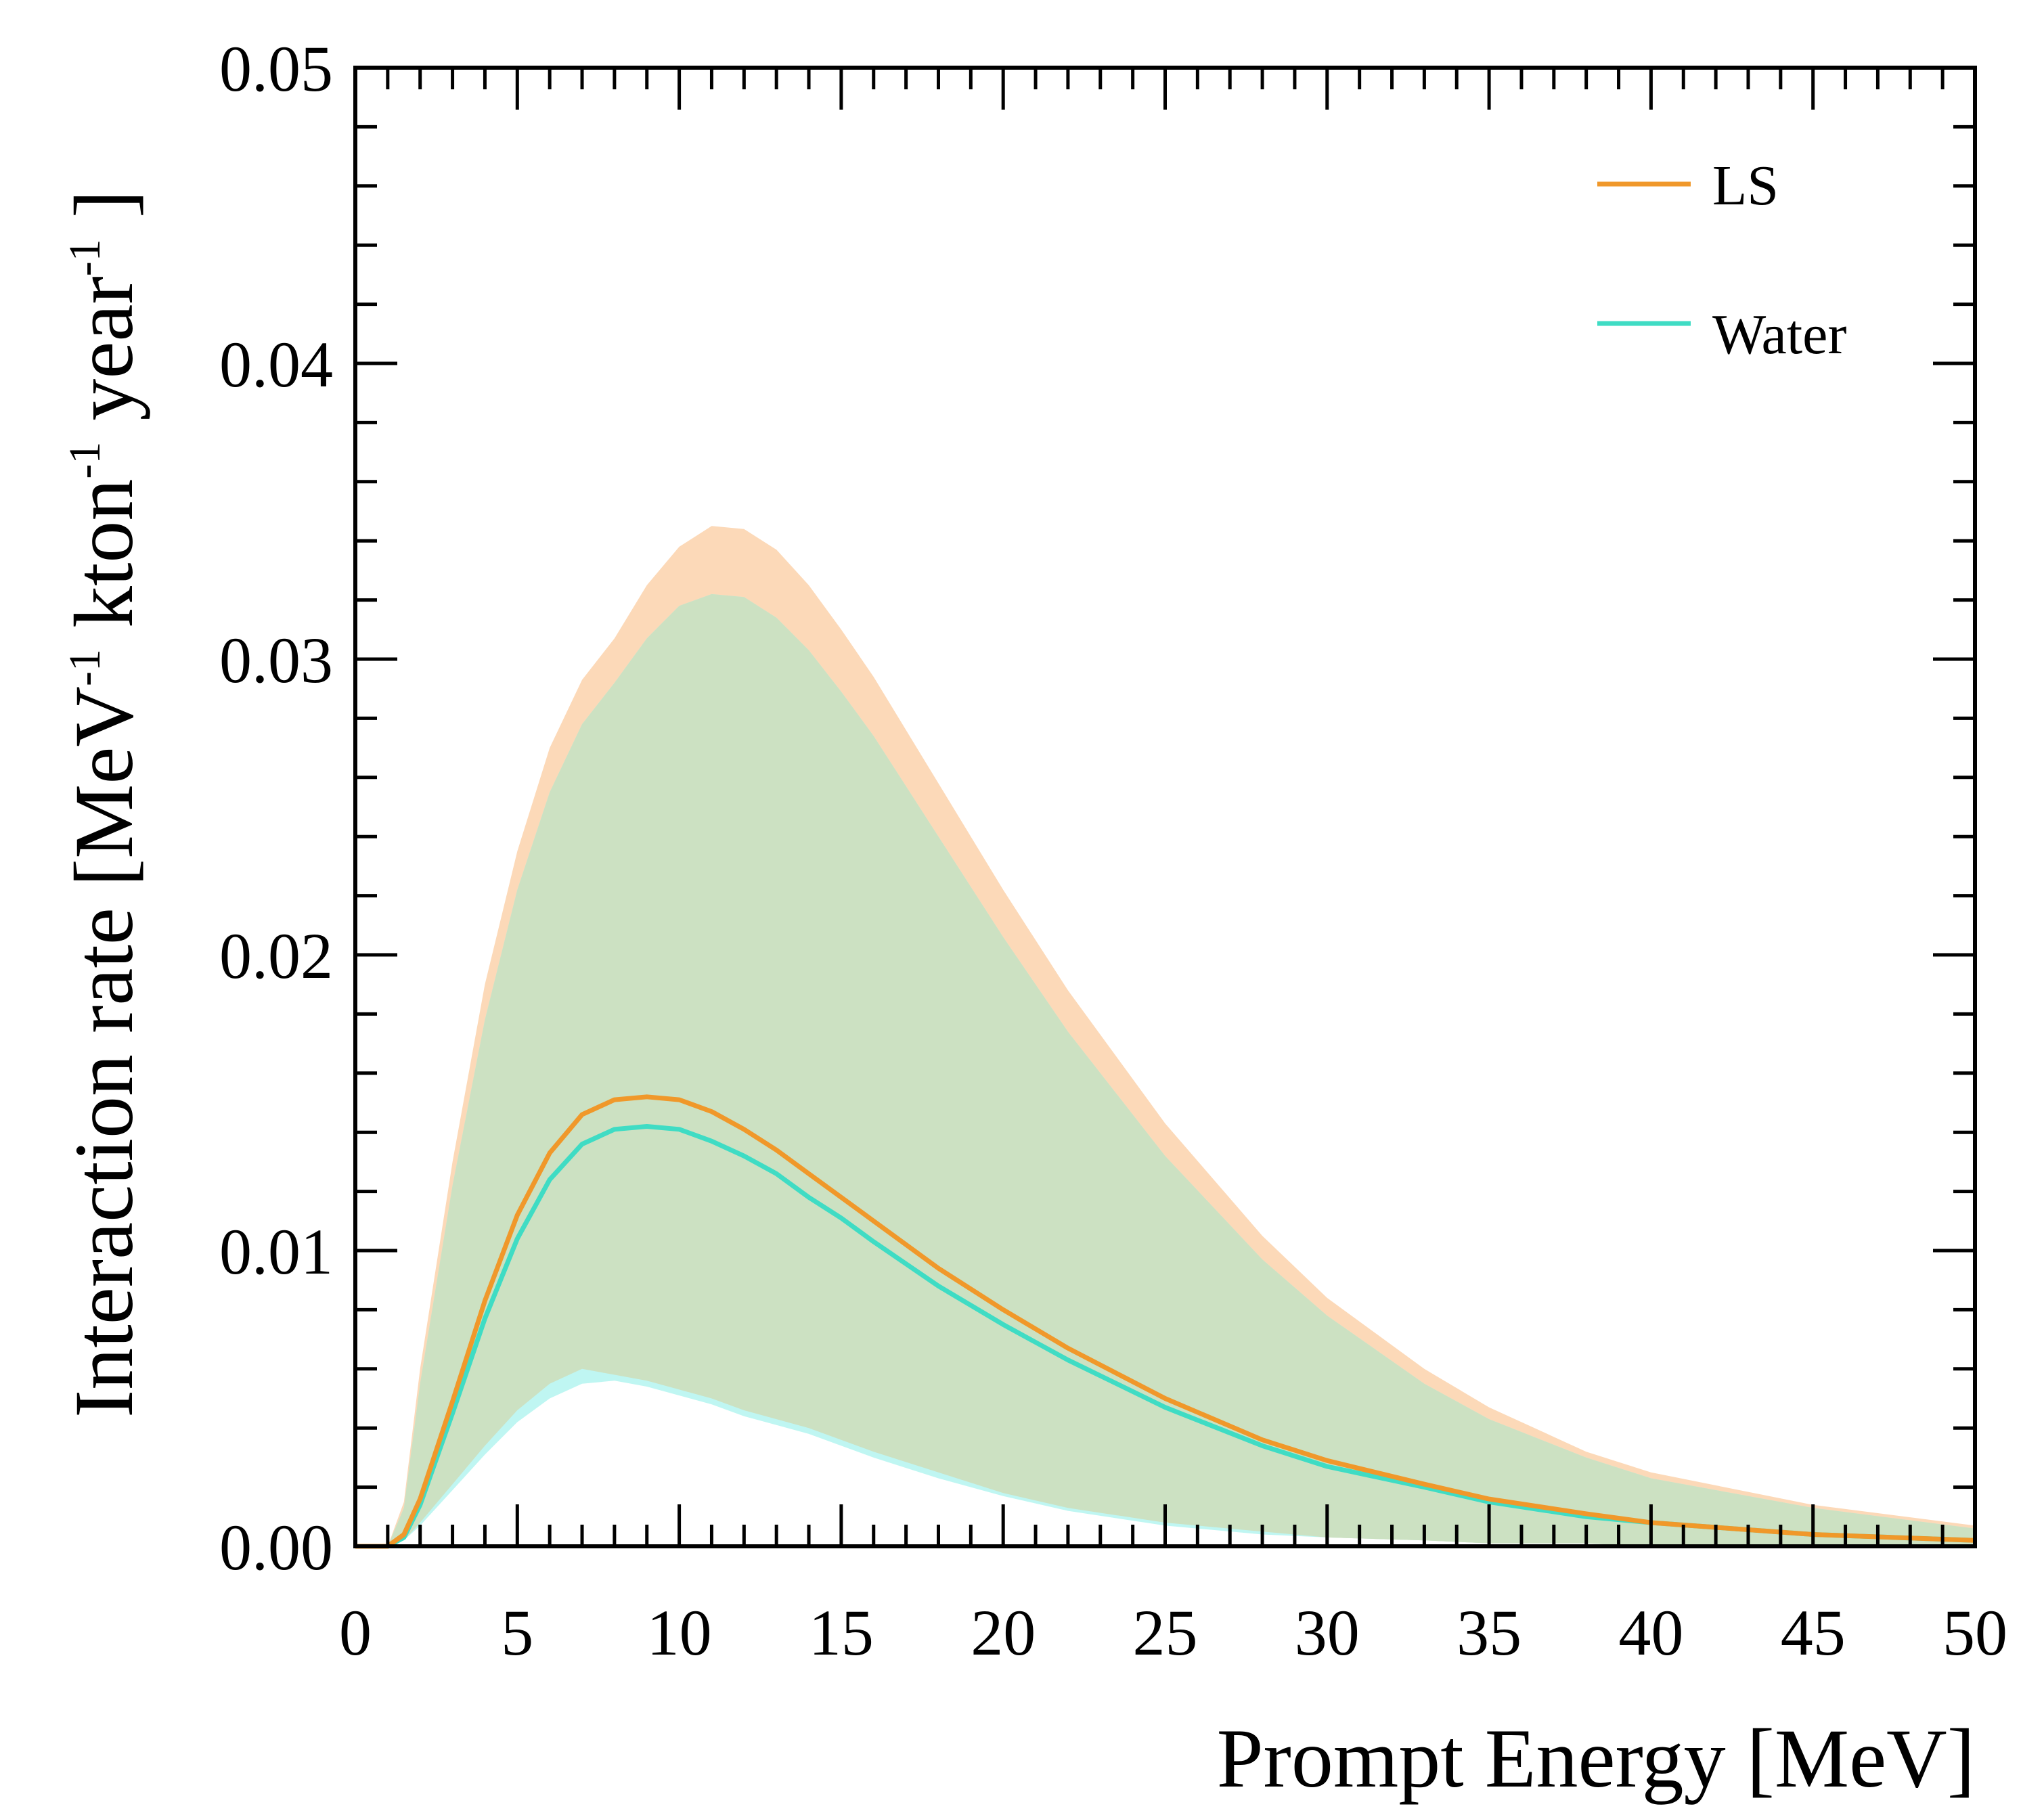 This screenshot has height=1817, width=2044. What do you see at coordinates (1721, 260) in the screenshot?
I see `legend: LS Water` at bounding box center [1721, 260].